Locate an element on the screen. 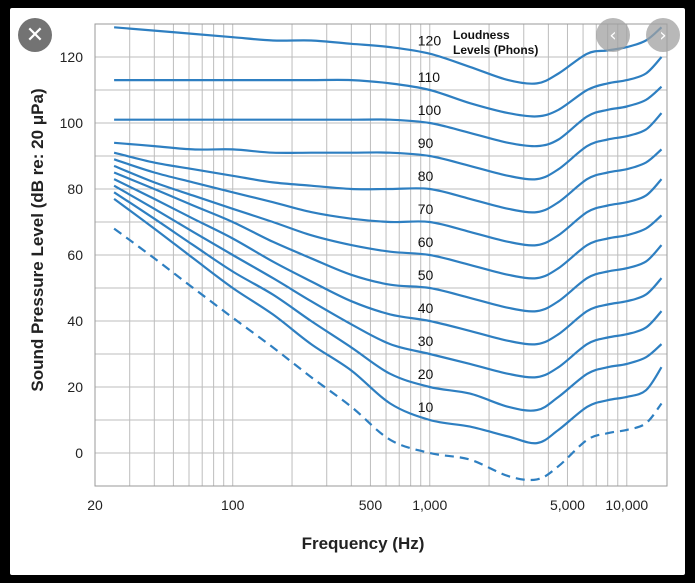  x-tick-label: 10,000 is located at coordinates (626, 505).